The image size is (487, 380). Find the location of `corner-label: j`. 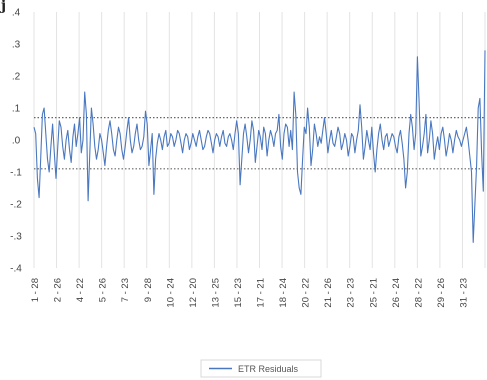

corner-label: j is located at coordinates (3, 7).